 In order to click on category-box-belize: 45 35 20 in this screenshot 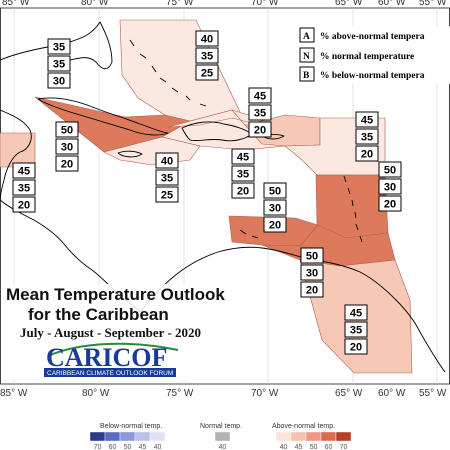, I will do `click(24, 187)`.